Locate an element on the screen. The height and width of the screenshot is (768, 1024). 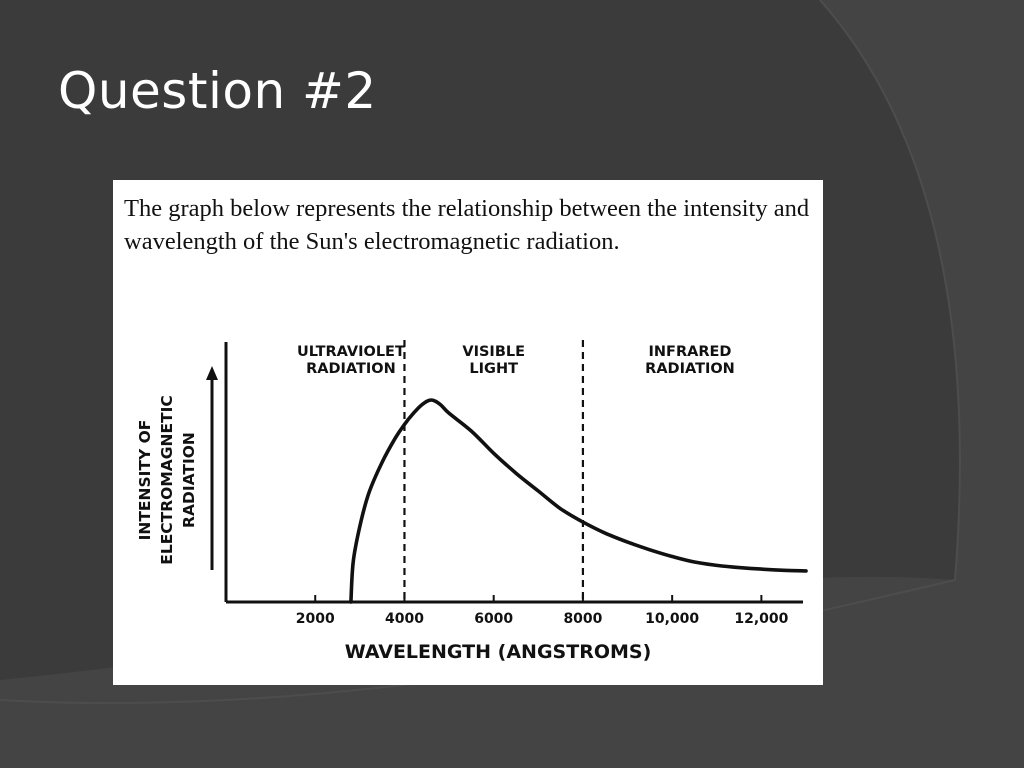
y-axis-arrow-head is located at coordinates (212, 373).